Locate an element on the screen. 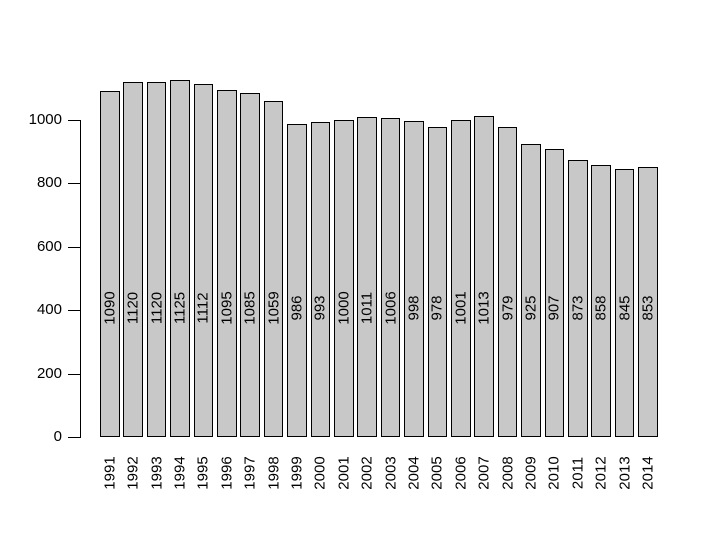 This screenshot has height=540, width=720. bar-value-label: 858 is located at coordinates (601, 308).